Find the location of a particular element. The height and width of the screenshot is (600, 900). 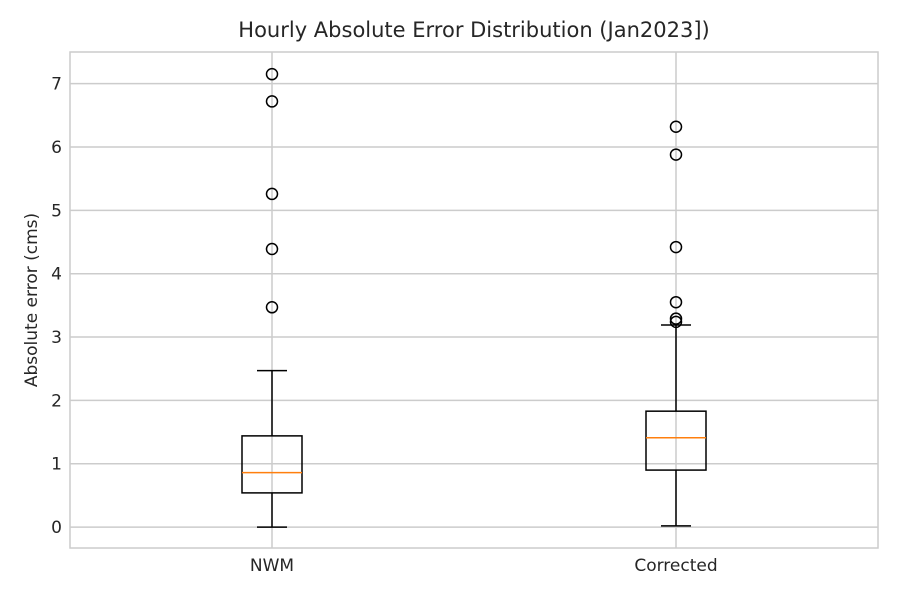

y-tick-label: 4 is located at coordinates (56, 275).